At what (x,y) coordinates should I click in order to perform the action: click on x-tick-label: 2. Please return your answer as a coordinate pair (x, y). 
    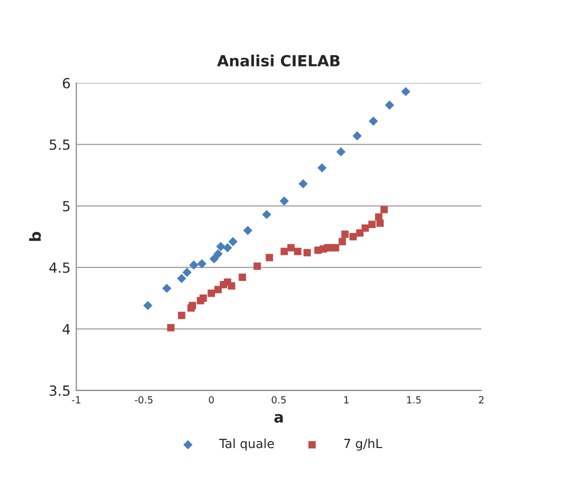
    Looking at the image, I should click on (481, 400).